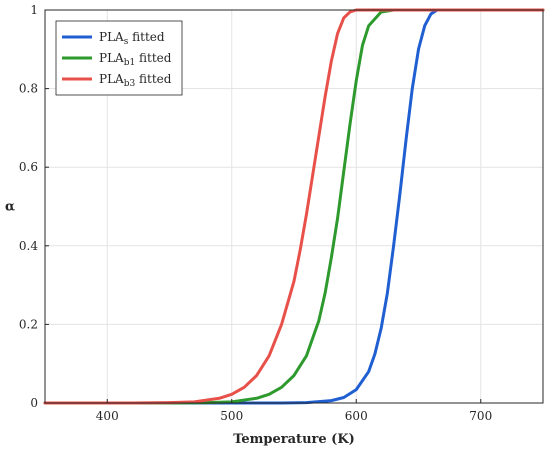  I want to click on x-tick-label: 600, so click(356, 416).